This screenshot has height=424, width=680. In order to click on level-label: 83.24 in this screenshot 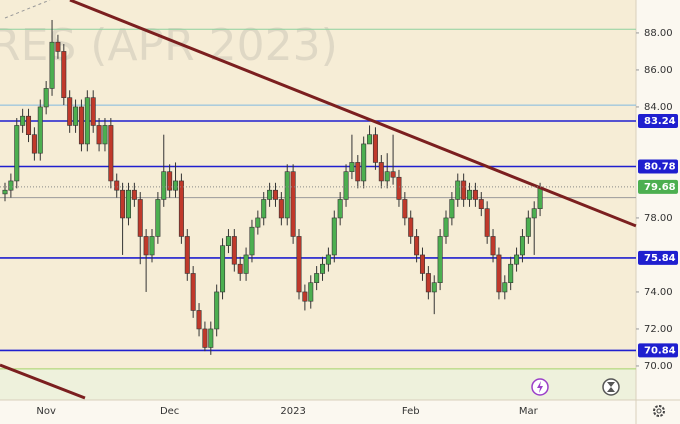, I will do `click(660, 121)`.